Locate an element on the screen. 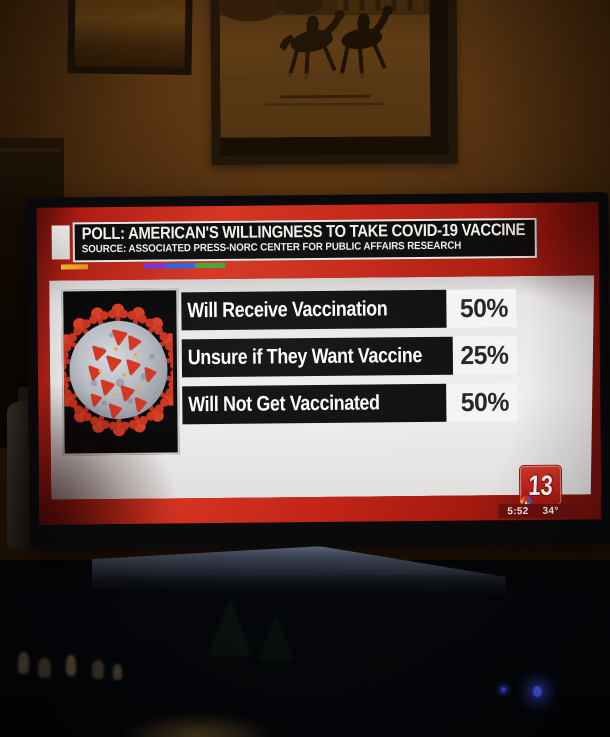 The image size is (610, 737). clock-time: 5:52 is located at coordinates (518, 511).